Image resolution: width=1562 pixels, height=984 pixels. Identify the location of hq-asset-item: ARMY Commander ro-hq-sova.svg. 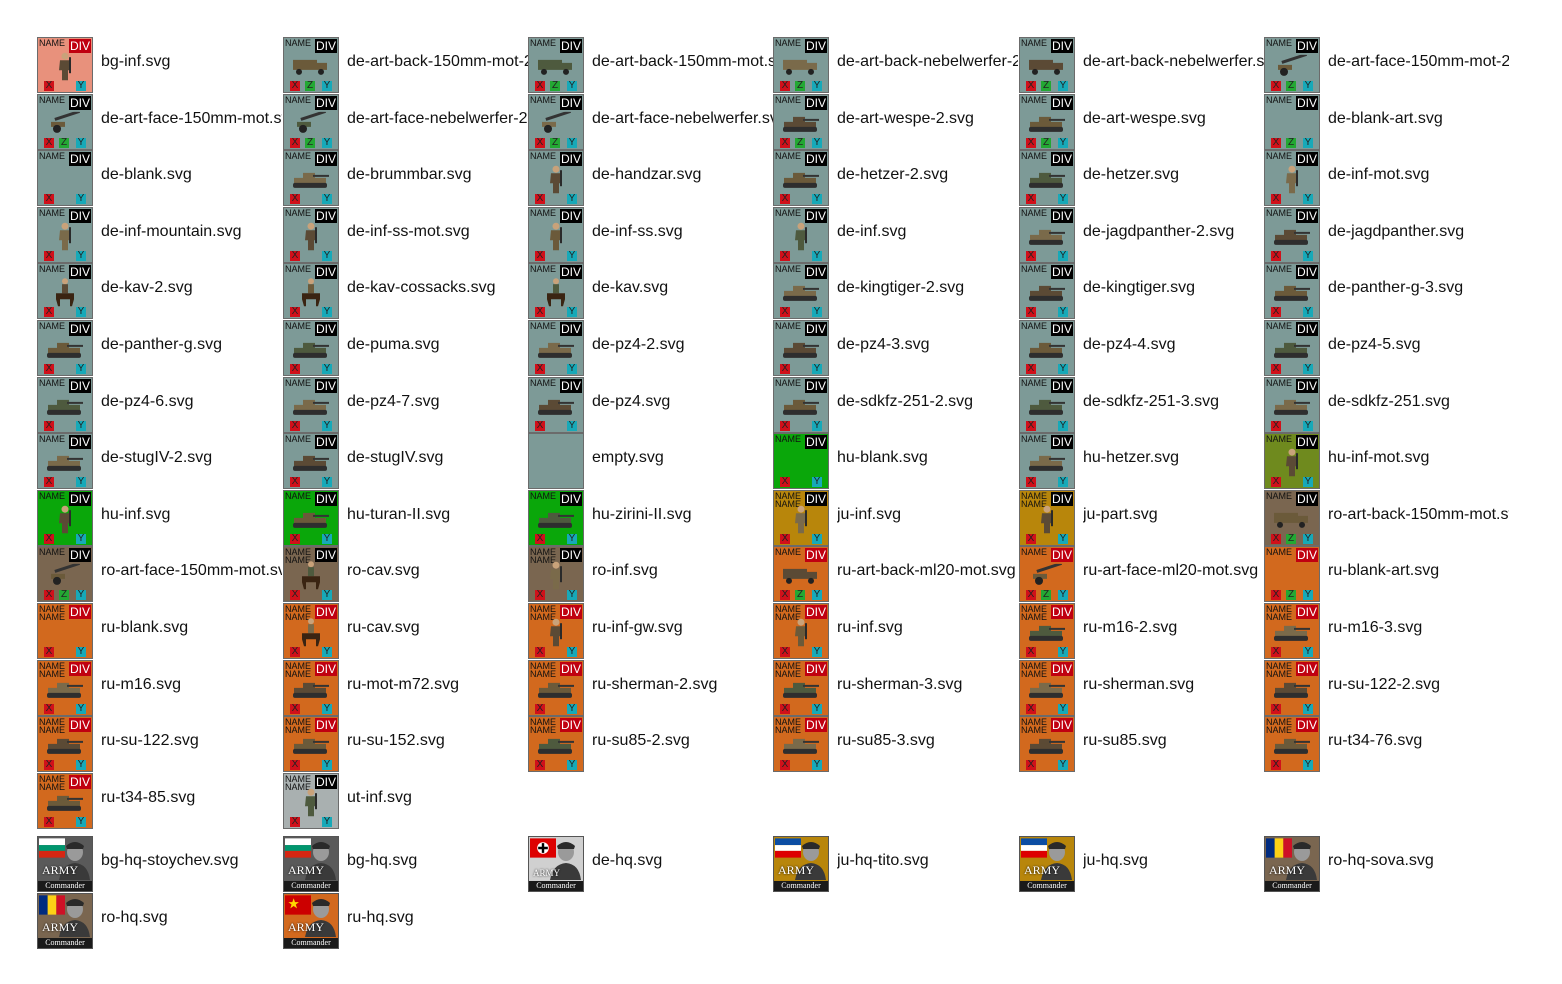
(1386, 864).